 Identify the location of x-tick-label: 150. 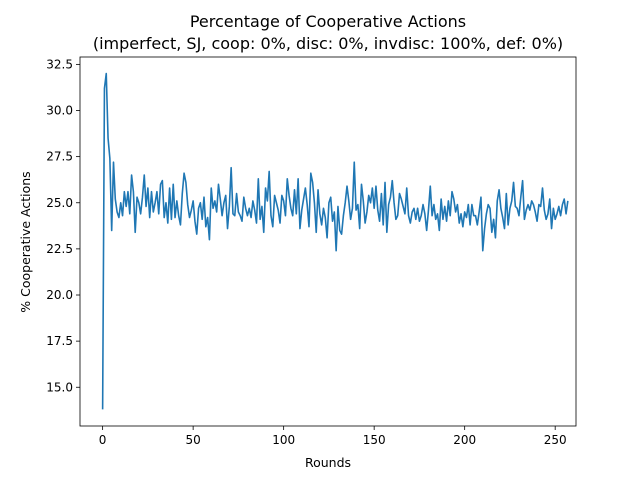
(374, 440).